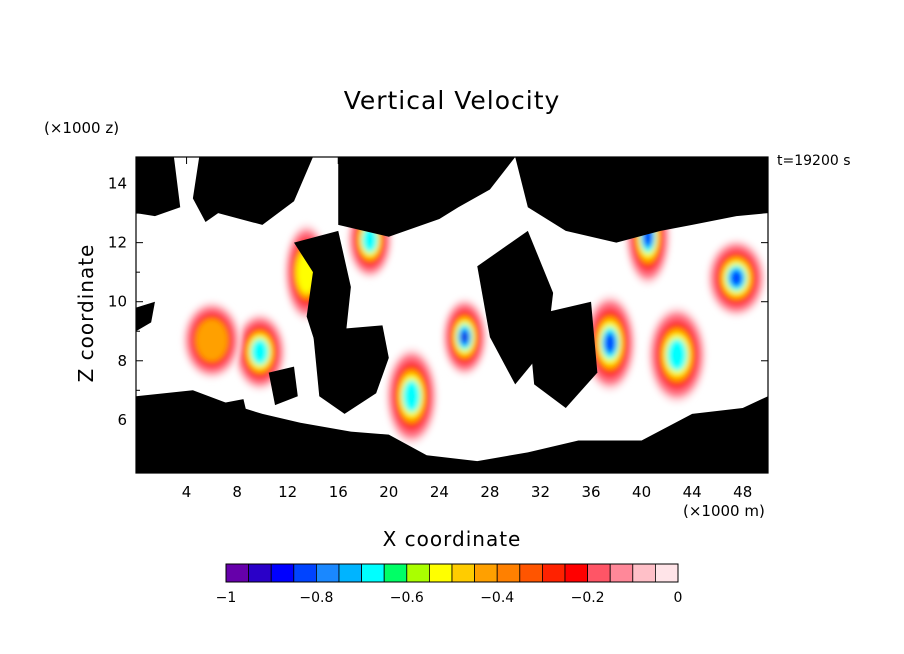 This screenshot has width=904, height=654. What do you see at coordinates (678, 598) in the screenshot?
I see `colorbar-tick-label: 0` at bounding box center [678, 598].